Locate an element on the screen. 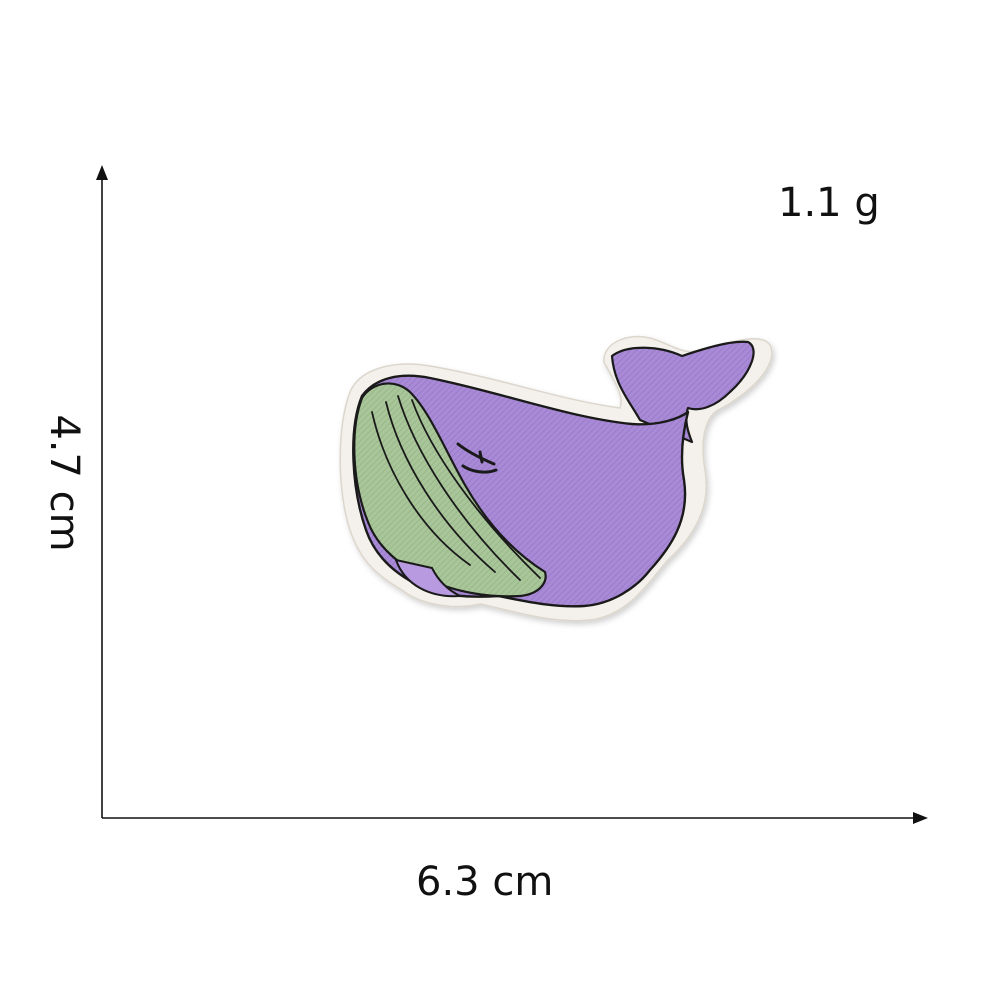  width-axis-arrowhead is located at coordinates (920, 818).